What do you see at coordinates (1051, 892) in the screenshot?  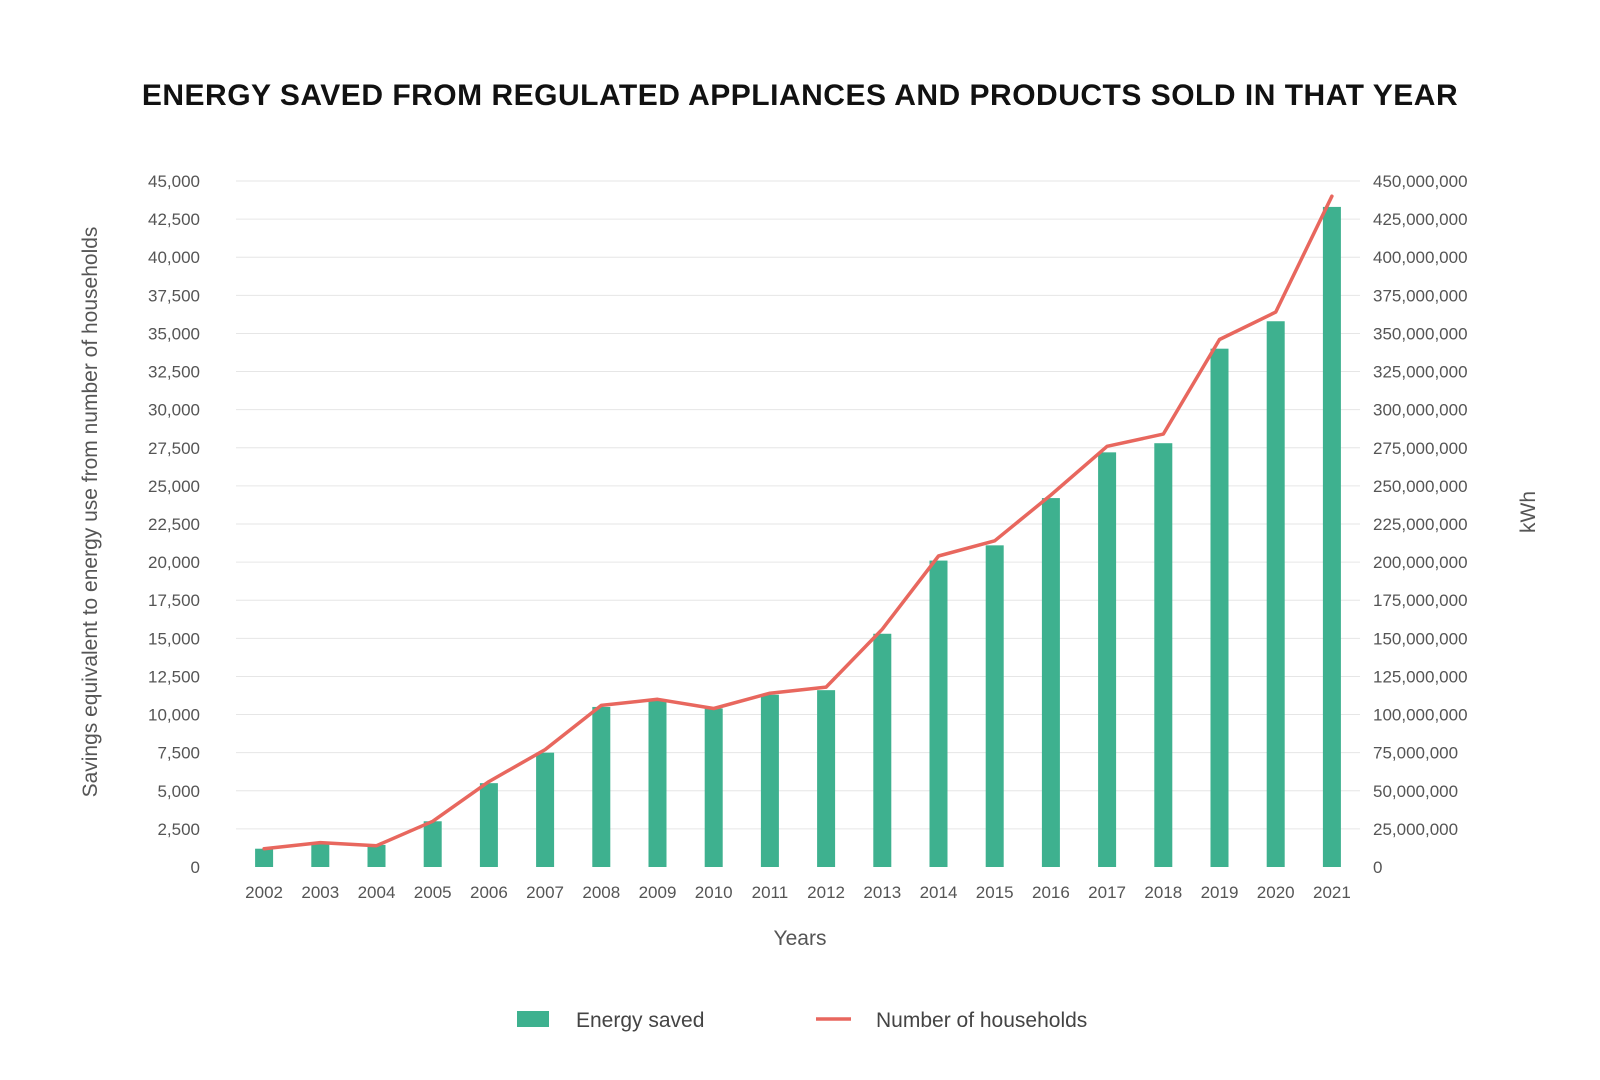 I see `x-tick-label: 2016` at bounding box center [1051, 892].